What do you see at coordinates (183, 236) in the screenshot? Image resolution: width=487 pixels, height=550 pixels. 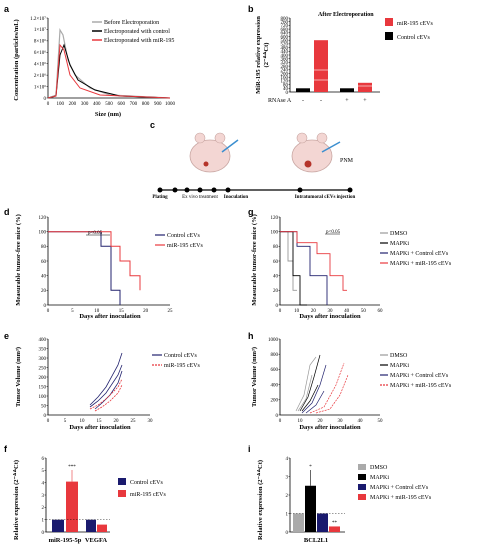 I see `d-legend-0: Control cEVs` at bounding box center [183, 236].